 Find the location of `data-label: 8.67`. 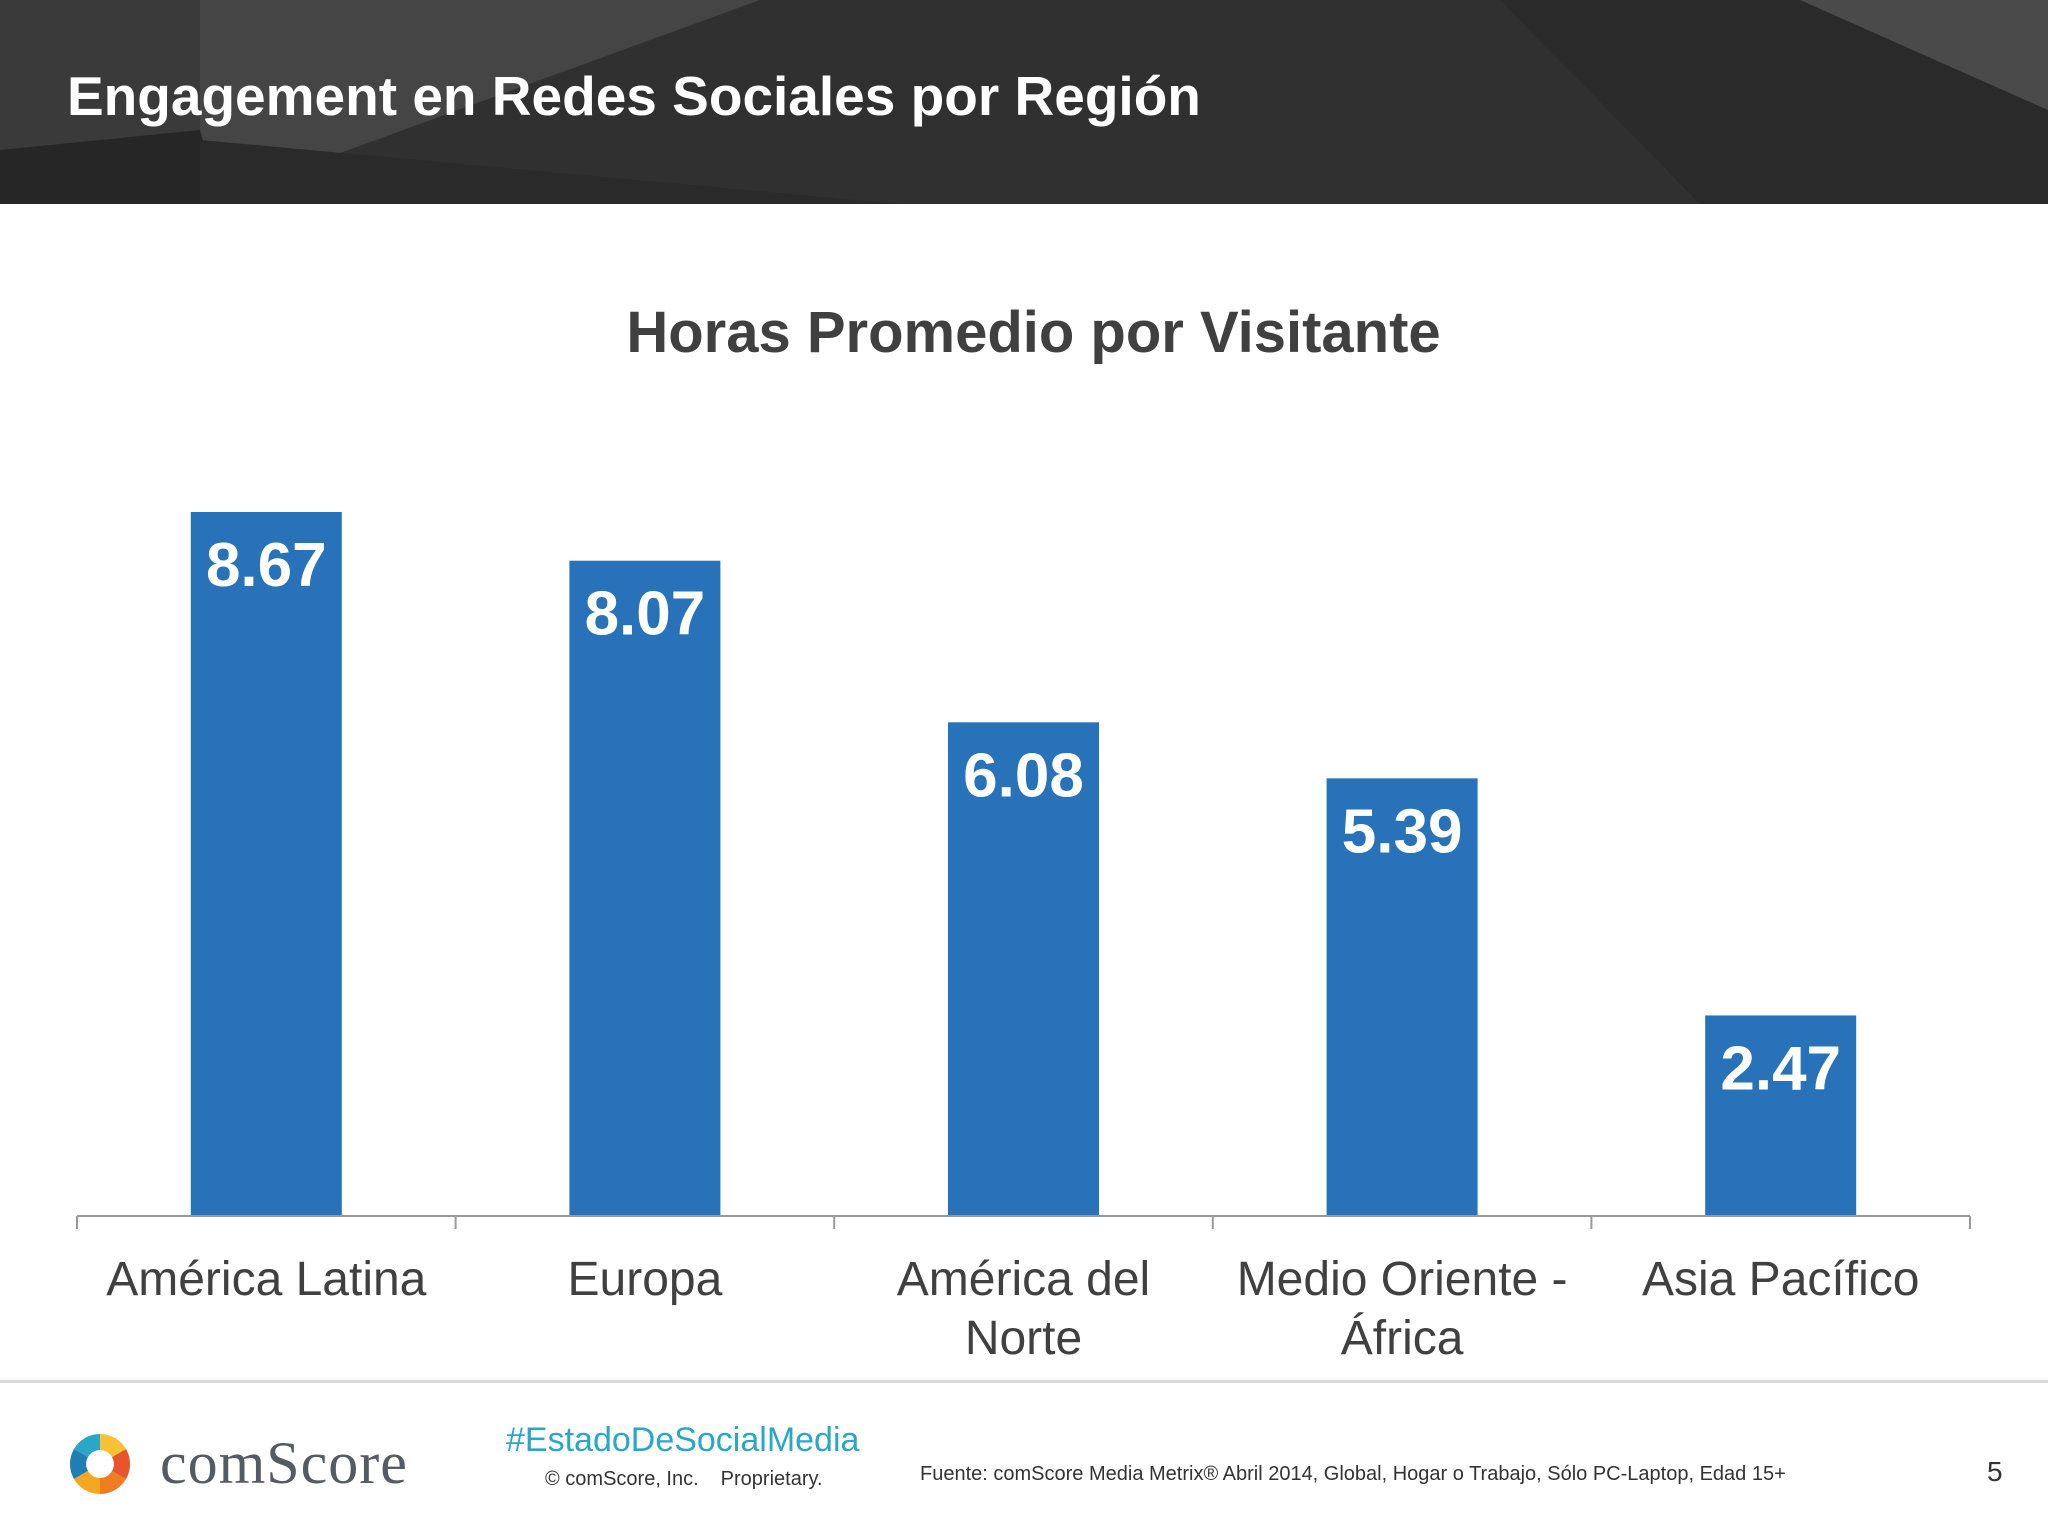

data-label: 8.67 is located at coordinates (266, 565).